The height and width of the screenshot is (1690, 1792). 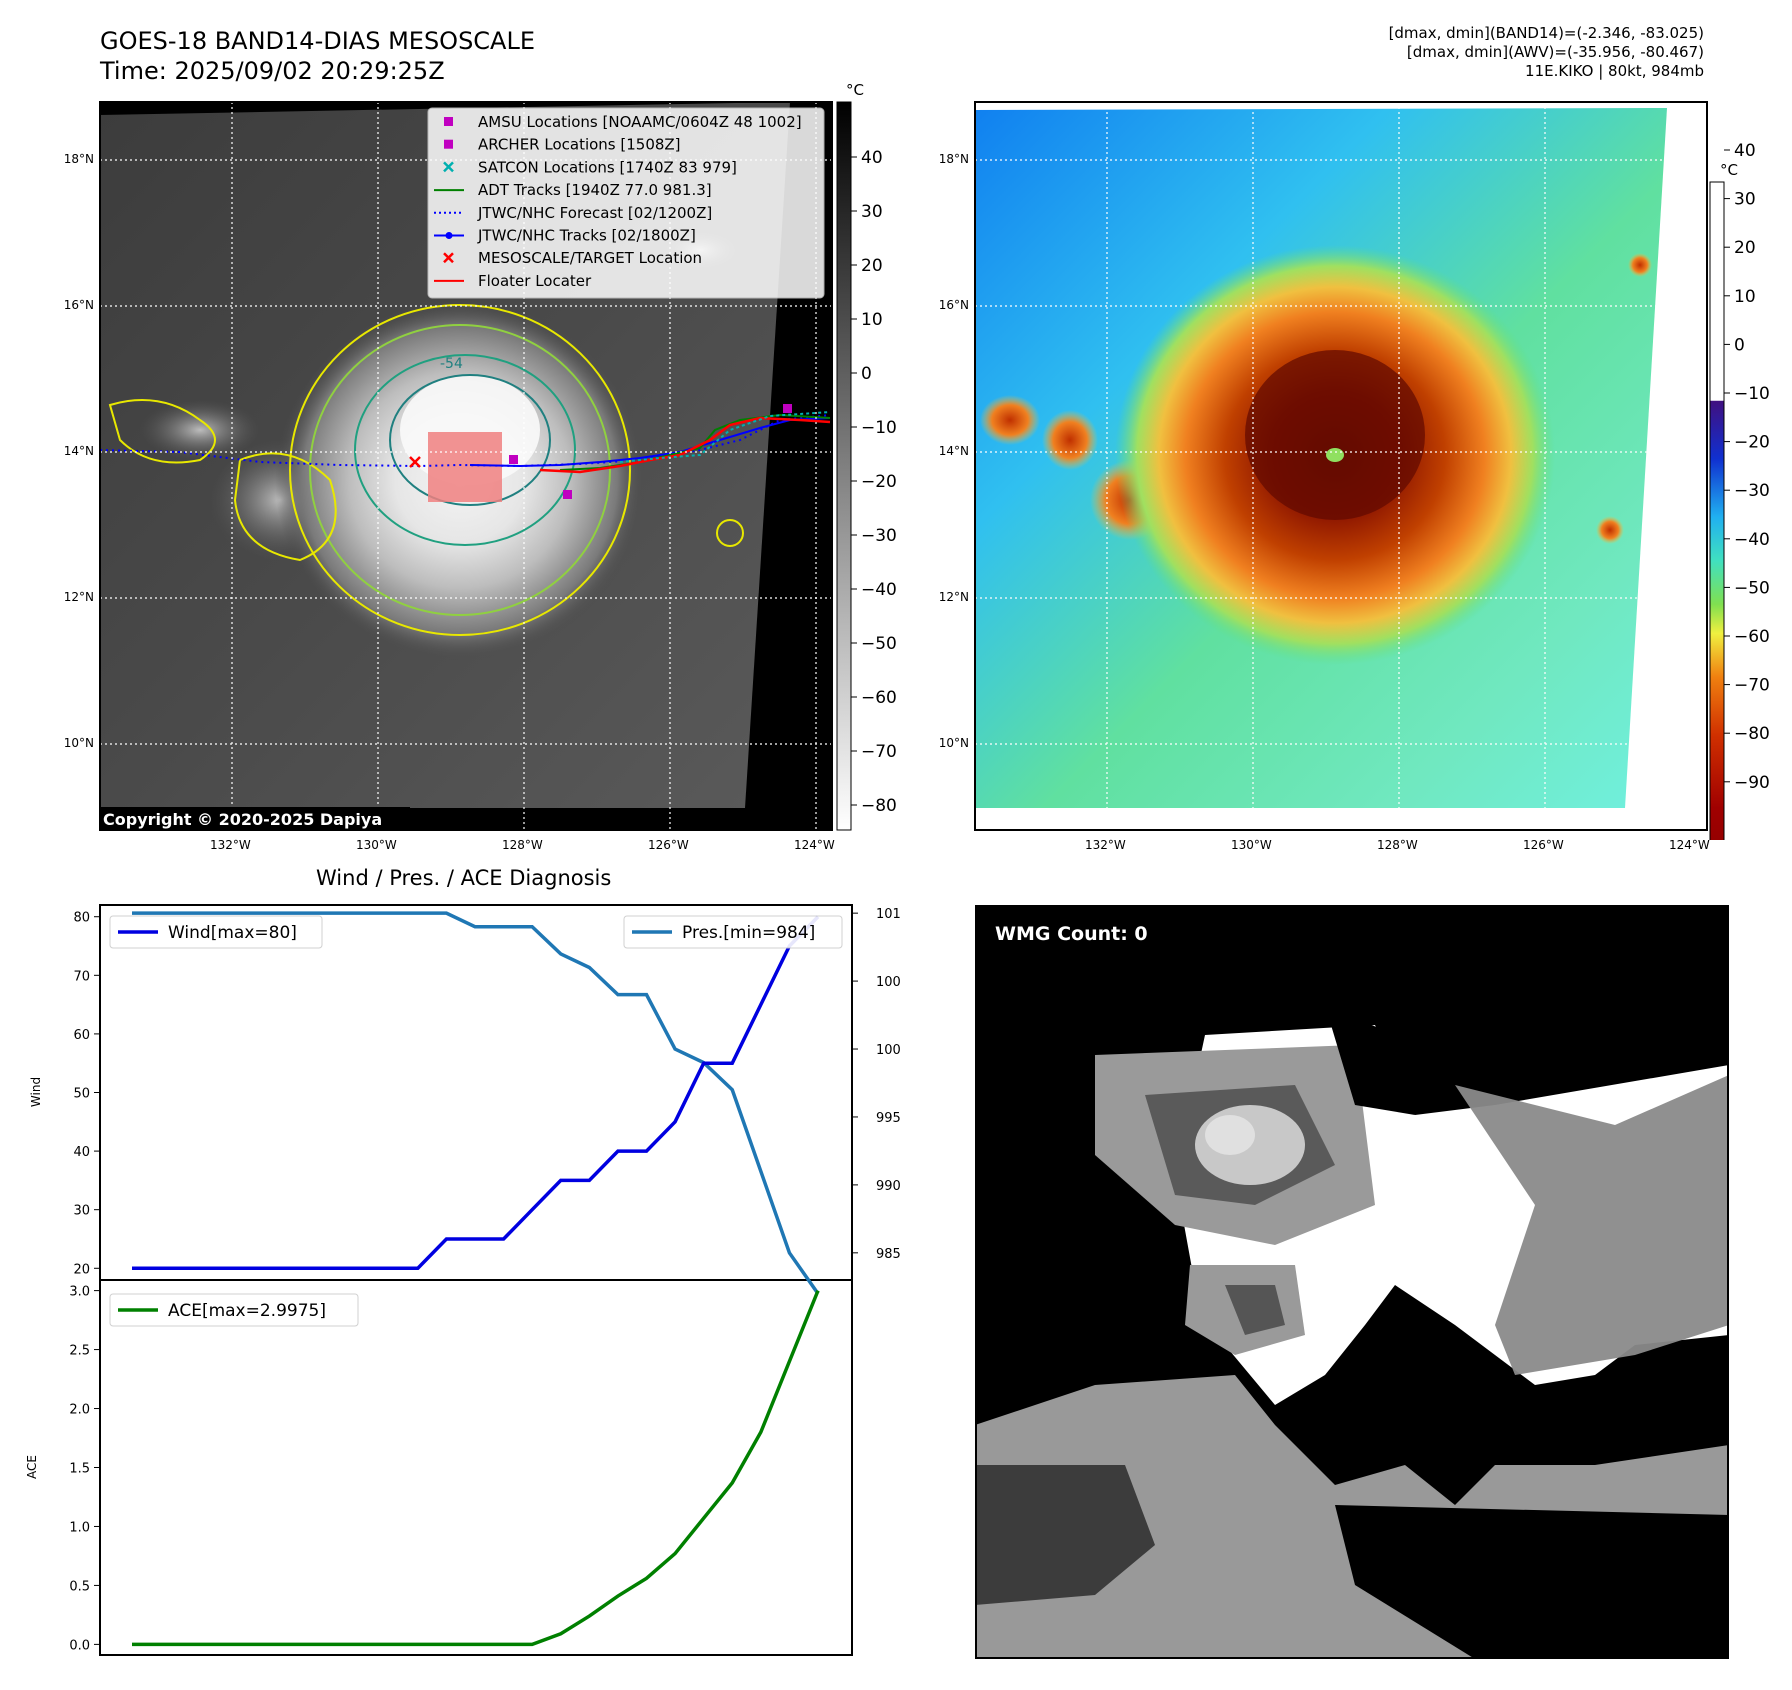 I want to click on ace-ytick-label: 0.0, so click(x=79, y=1645).